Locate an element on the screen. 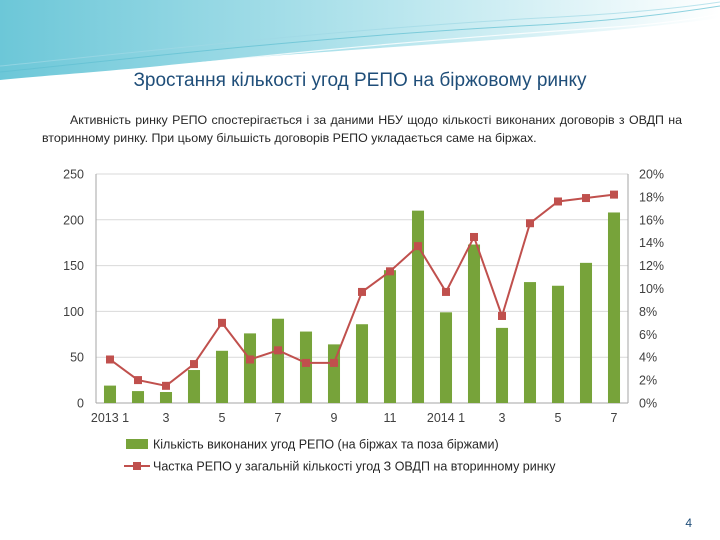 This screenshot has height=540, width=720. y-left-tick-label: 250 is located at coordinates (73, 175).